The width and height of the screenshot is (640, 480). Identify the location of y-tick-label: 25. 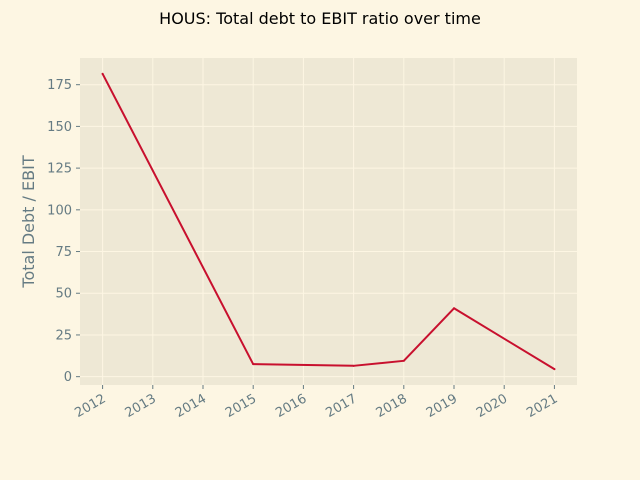
(63, 335).